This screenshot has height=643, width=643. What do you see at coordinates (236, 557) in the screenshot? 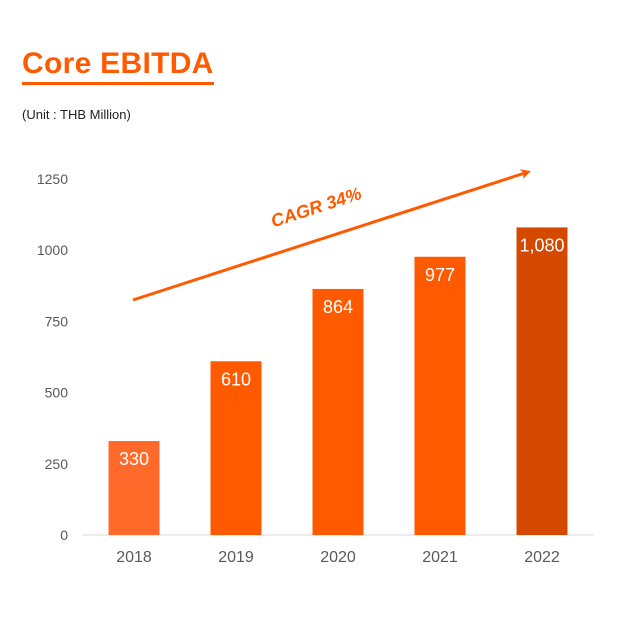
I see `x-tick-label: 2019` at bounding box center [236, 557].